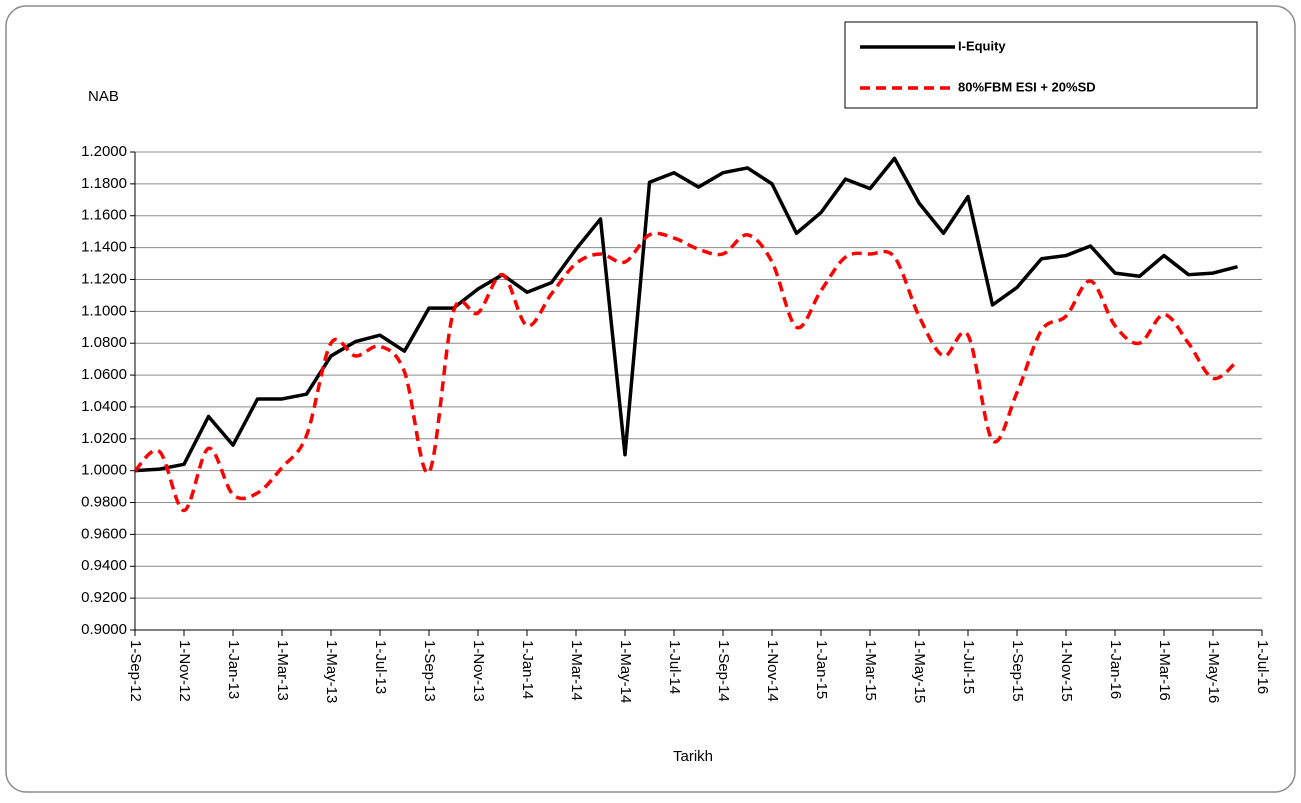 This screenshot has width=1301, height=803. What do you see at coordinates (104, 183) in the screenshot?
I see `y-tick-label: 1.1800` at bounding box center [104, 183].